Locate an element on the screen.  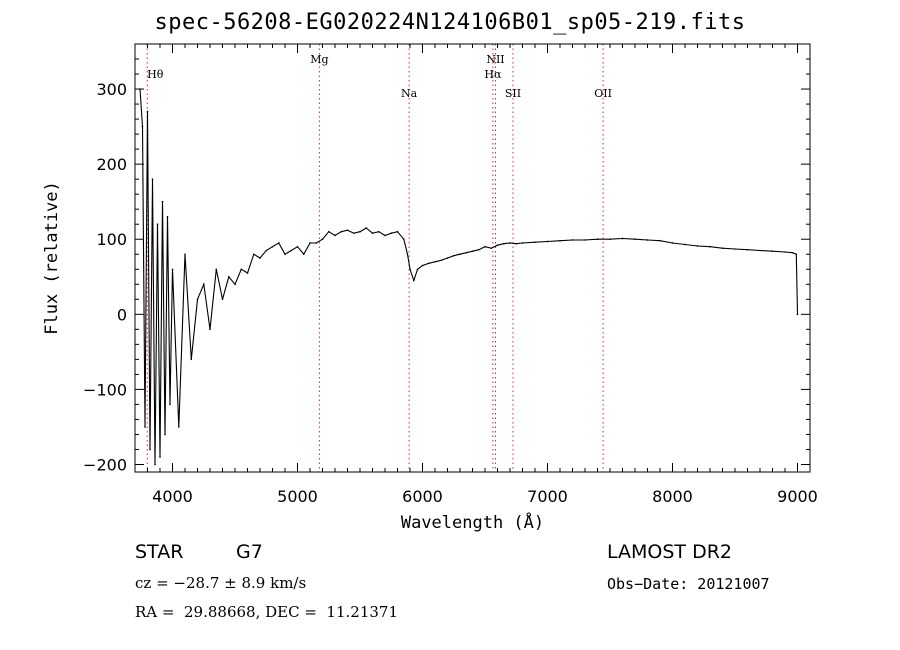
object-subclass: G7 is located at coordinates (249, 552).